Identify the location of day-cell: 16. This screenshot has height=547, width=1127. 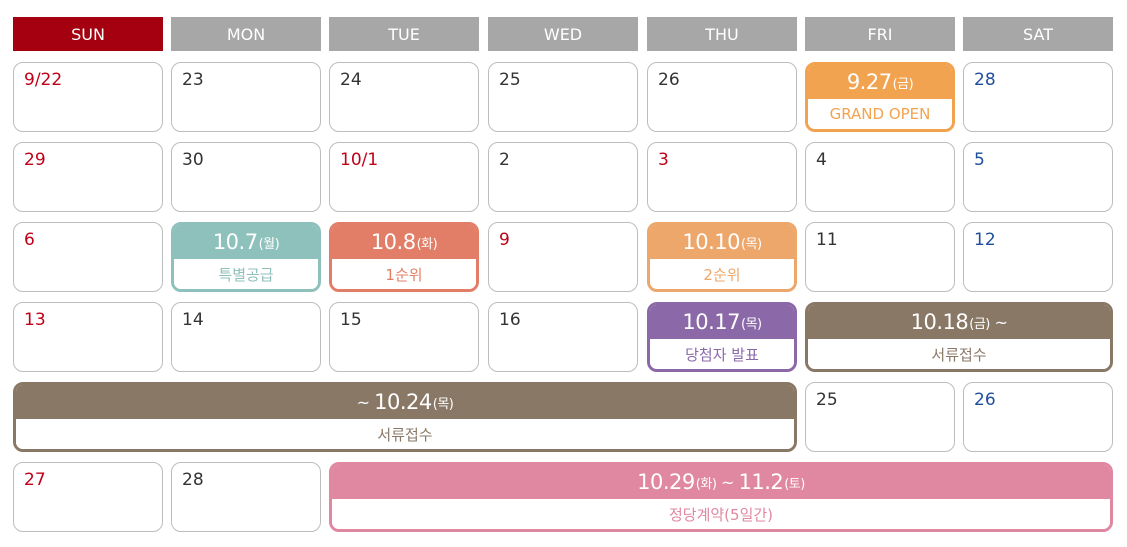
(563, 337).